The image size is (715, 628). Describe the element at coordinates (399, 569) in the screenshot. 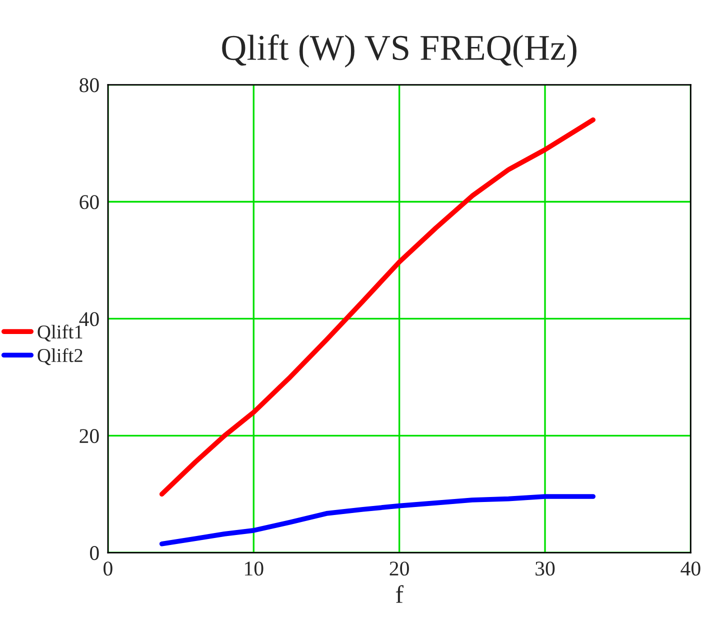

I see `x-tick-label: 20` at that location.